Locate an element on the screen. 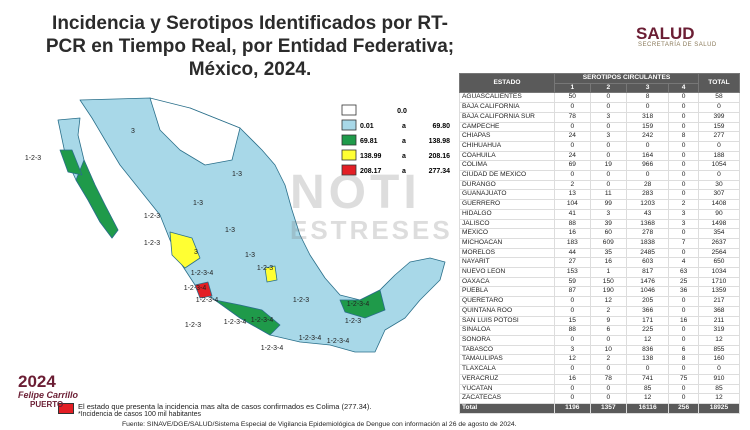 The height and width of the screenshot is (430, 750). legend-label: 0.0 is located at coordinates (402, 111).